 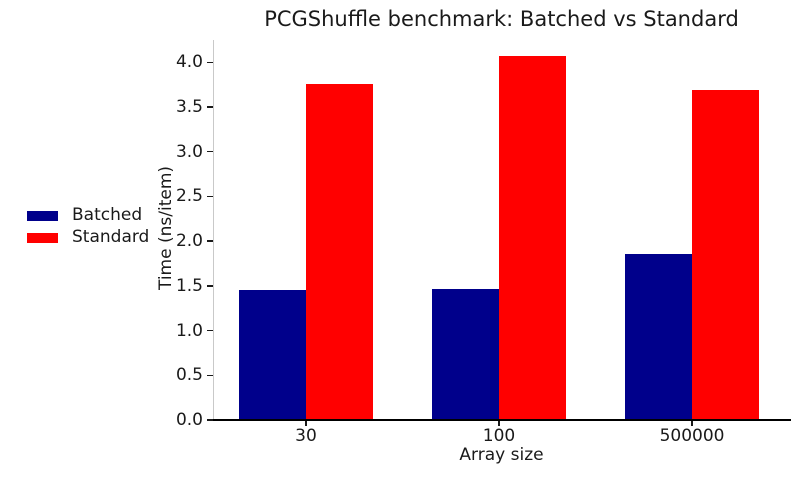 I want to click on legend-item-standard: Standard, so click(x=88, y=237).